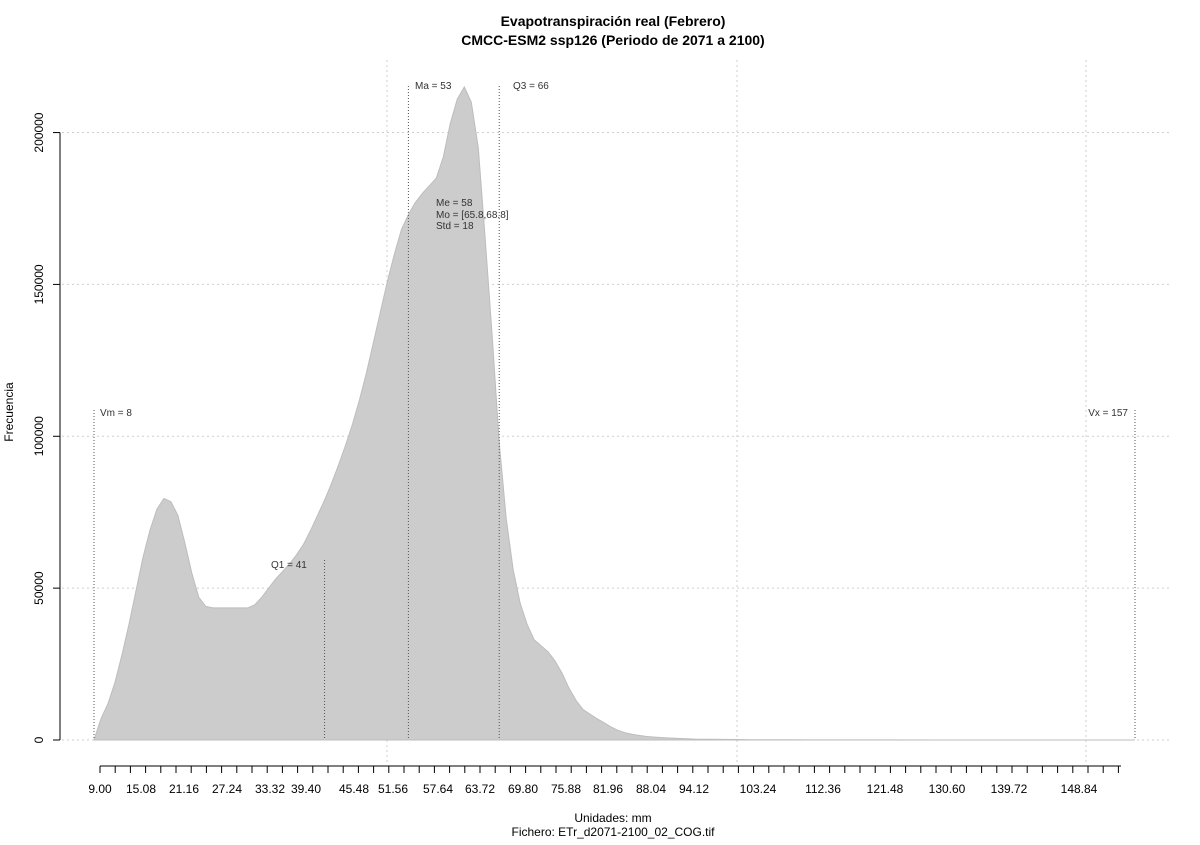 Image resolution: width=1200 pixels, height=845 pixels. What do you see at coordinates (39, 284) in the screenshot?
I see `y-tick-label: 150000` at bounding box center [39, 284].